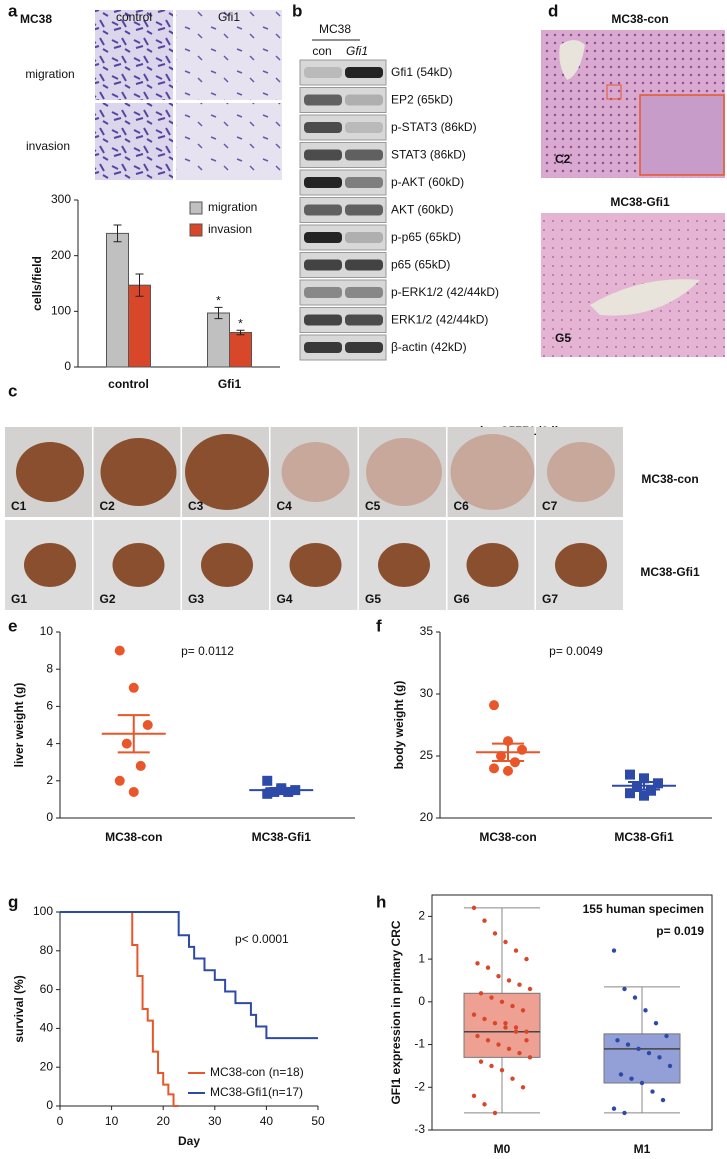  I want to click on blot-strip, so click(343, 292).